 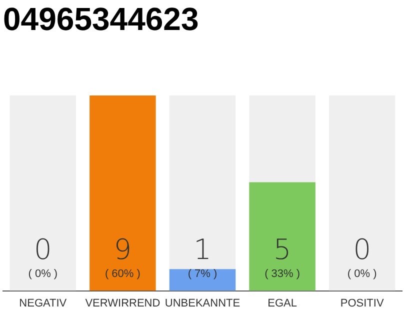 I want to click on annotation: ( 7% ), so click(x=203, y=274).